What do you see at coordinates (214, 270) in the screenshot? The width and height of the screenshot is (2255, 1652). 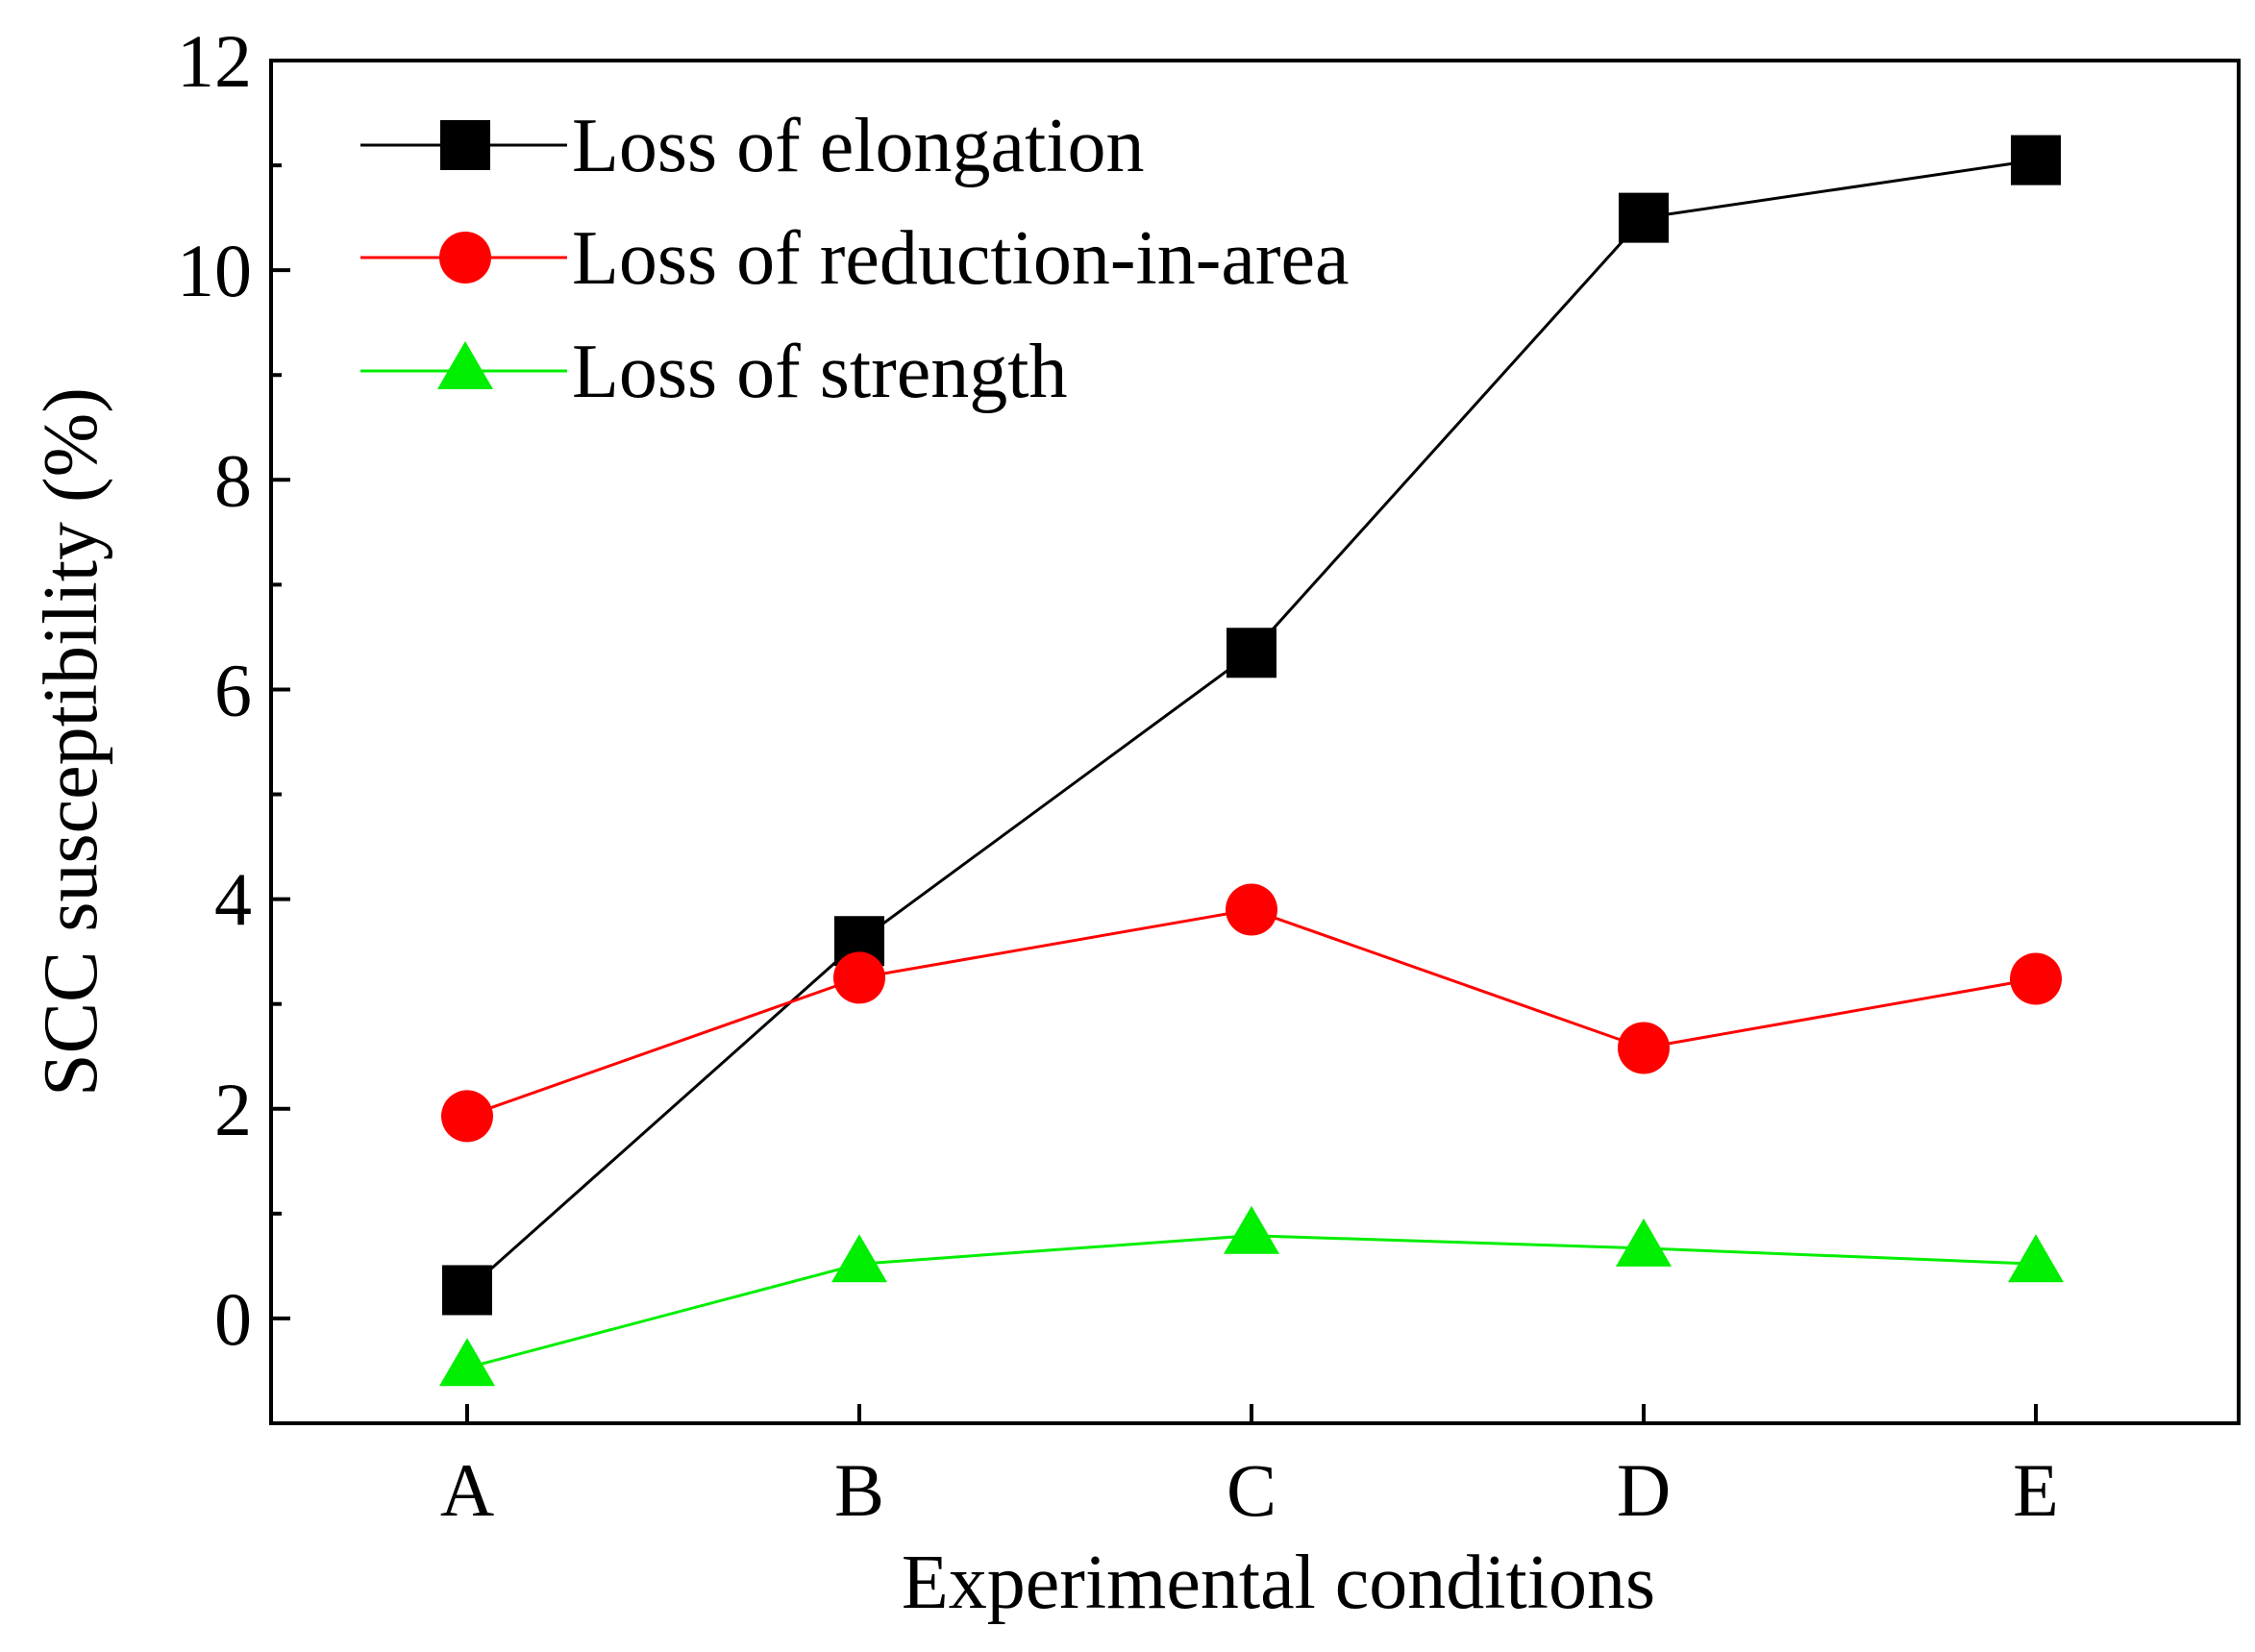 I see `y-tick-label: 10` at bounding box center [214, 270].